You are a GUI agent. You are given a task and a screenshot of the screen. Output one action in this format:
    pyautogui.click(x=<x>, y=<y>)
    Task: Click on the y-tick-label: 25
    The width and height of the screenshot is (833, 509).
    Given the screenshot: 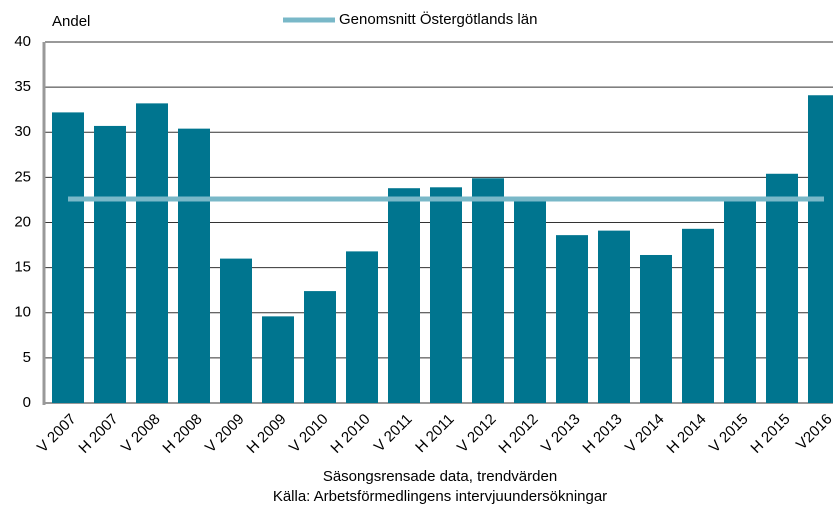 What is the action you would take?
    pyautogui.click(x=22, y=176)
    